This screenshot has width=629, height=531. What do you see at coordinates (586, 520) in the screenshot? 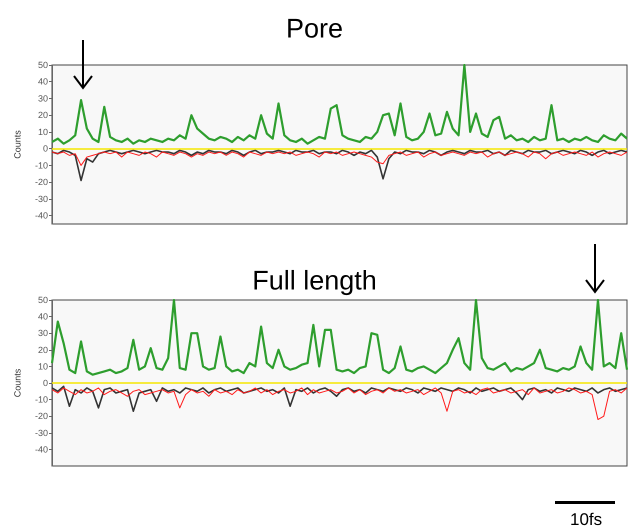
I see `text: 10fs` at bounding box center [586, 520].